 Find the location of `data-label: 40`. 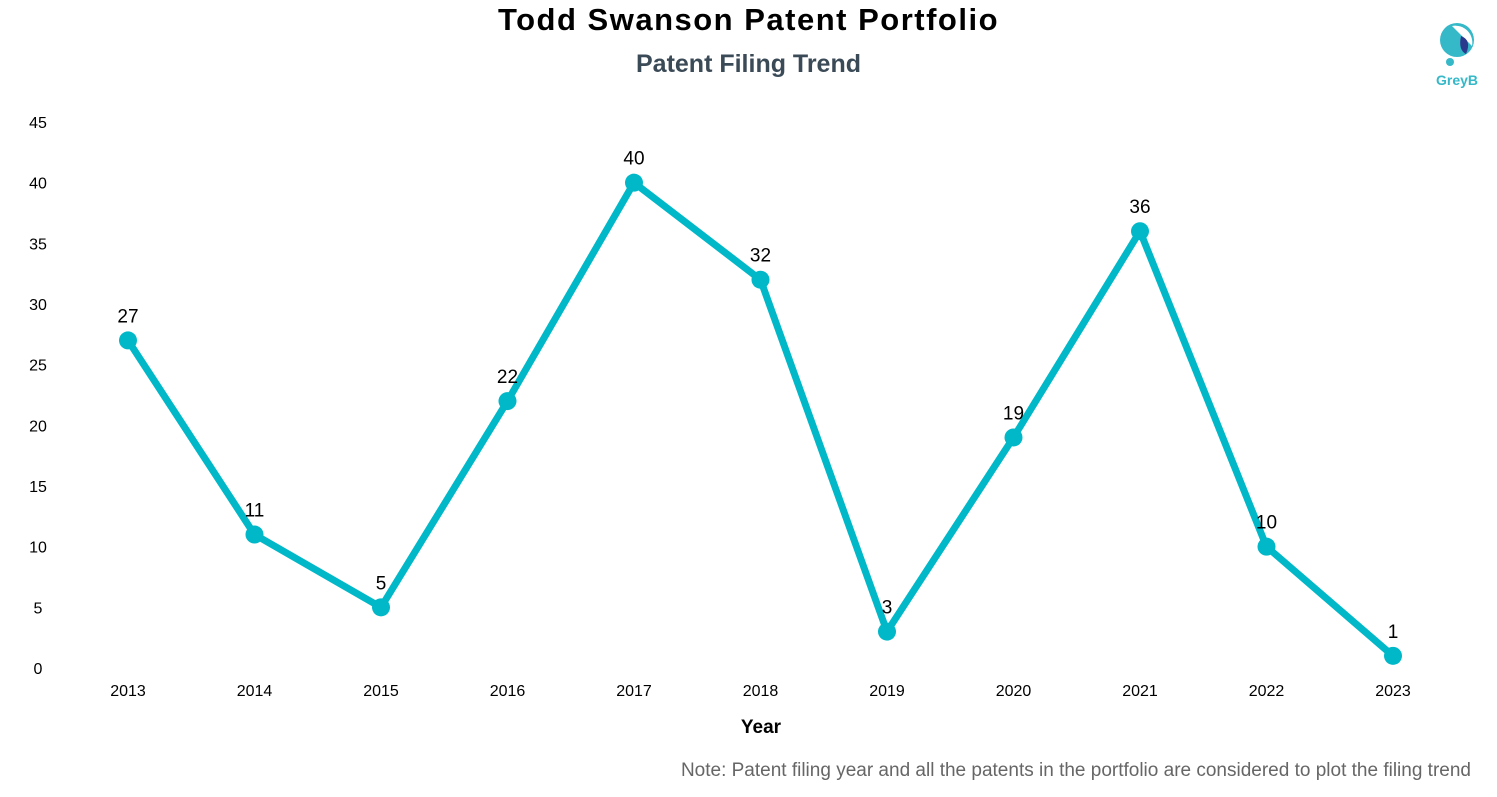

data-label: 40 is located at coordinates (633, 159).